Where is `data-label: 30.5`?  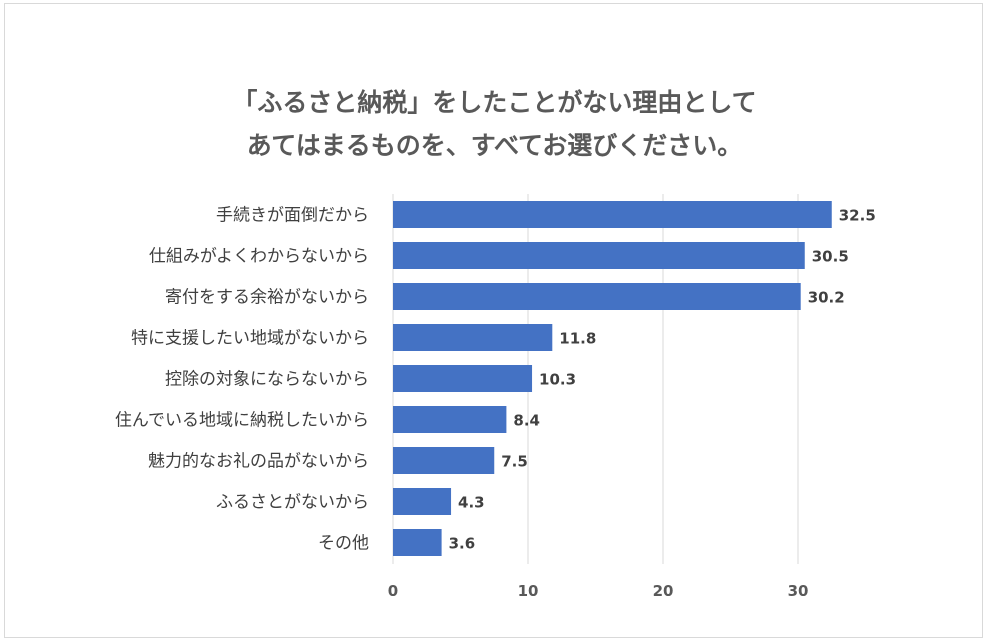
data-label: 30.5 is located at coordinates (830, 257).